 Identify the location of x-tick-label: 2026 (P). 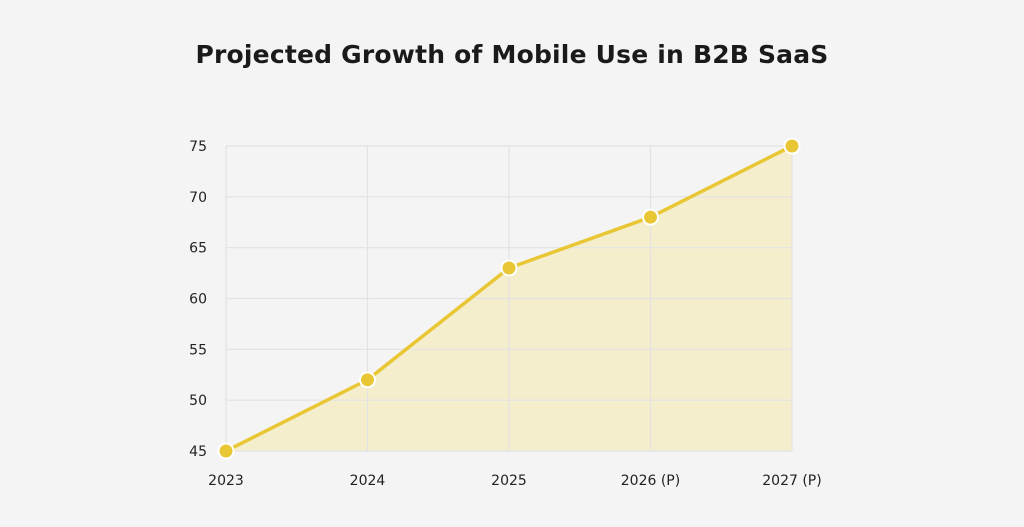
(650, 481).